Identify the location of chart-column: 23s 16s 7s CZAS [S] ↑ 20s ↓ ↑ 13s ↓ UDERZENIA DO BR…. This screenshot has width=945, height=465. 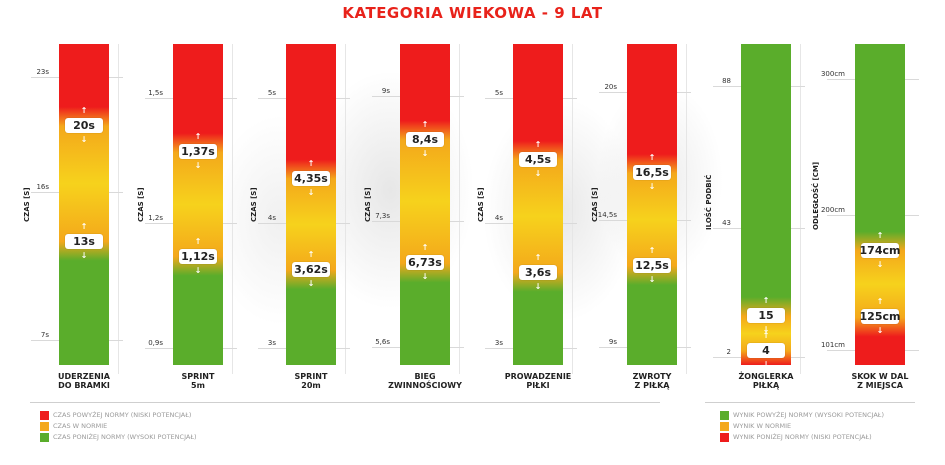
(96, 200).